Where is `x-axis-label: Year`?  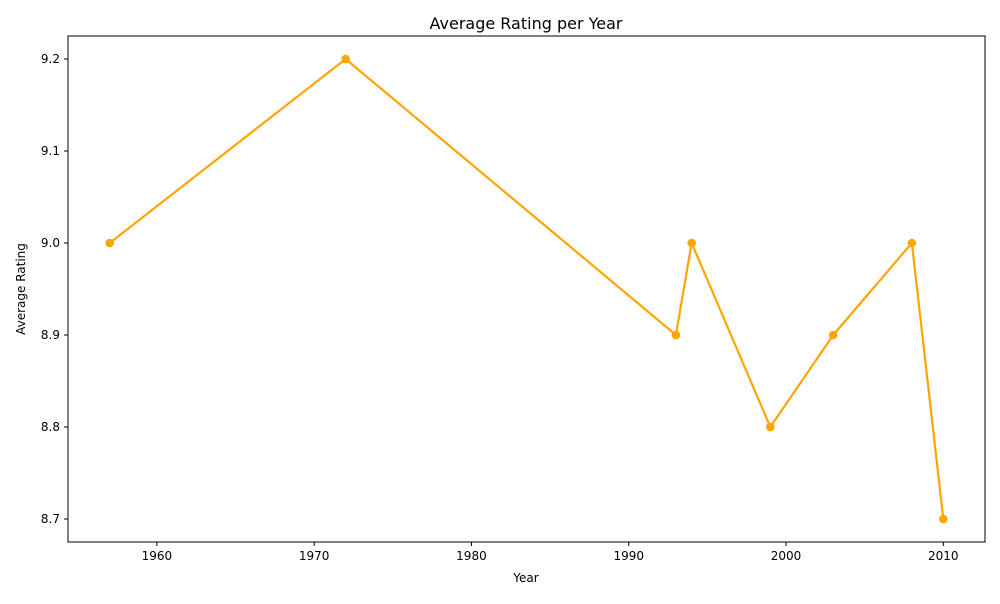 x-axis-label: Year is located at coordinates (525, 578).